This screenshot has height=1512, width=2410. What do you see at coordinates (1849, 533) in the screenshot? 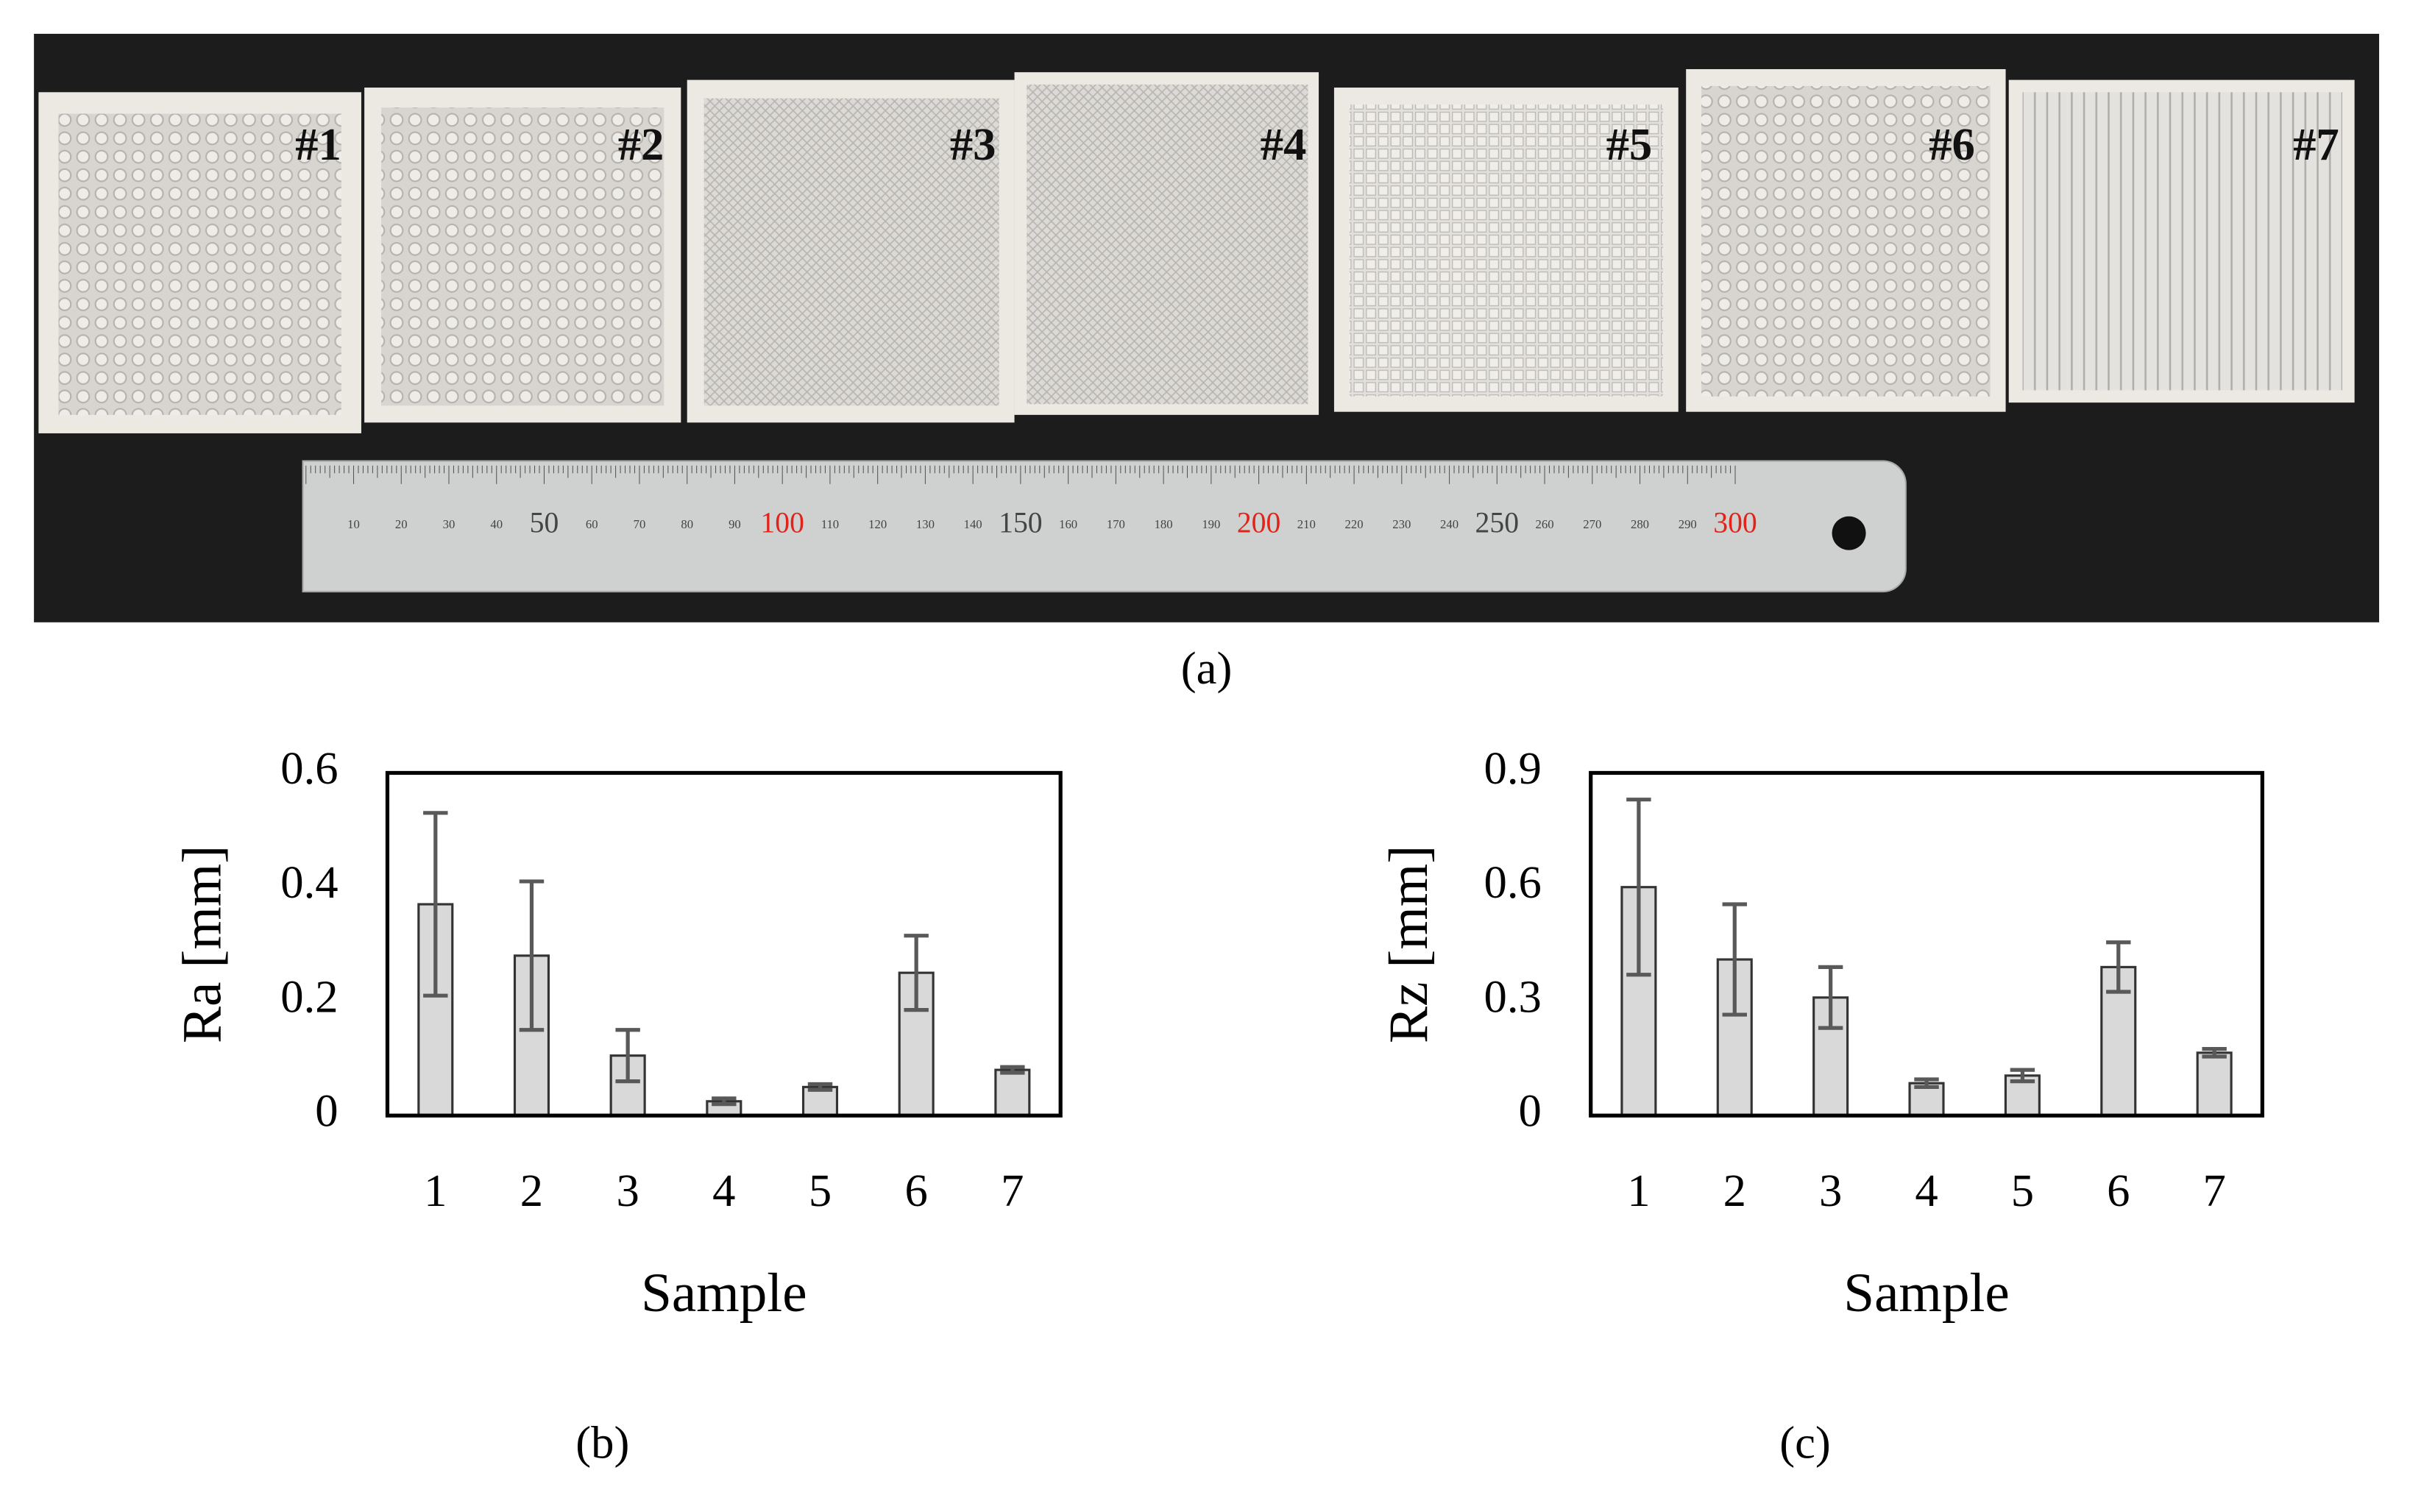
I see `ruler-hole` at bounding box center [1849, 533].